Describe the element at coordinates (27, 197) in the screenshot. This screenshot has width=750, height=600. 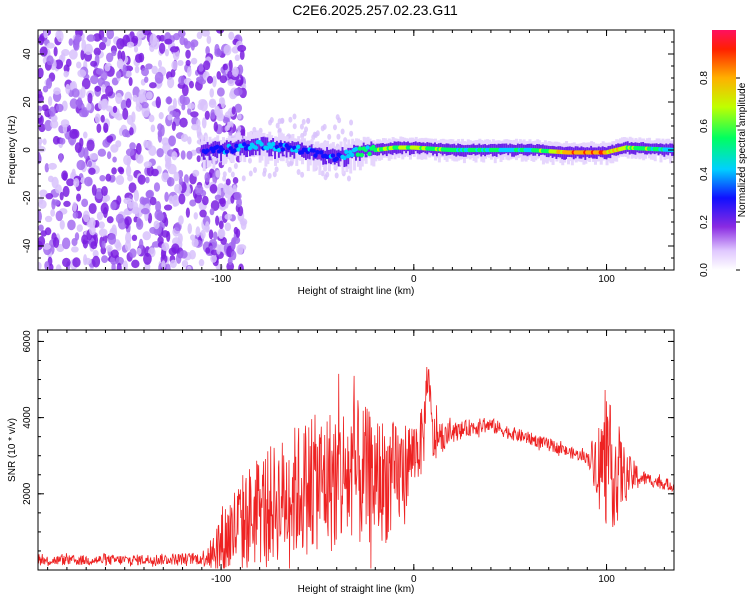
I see `y-tick-label: -20` at that location.